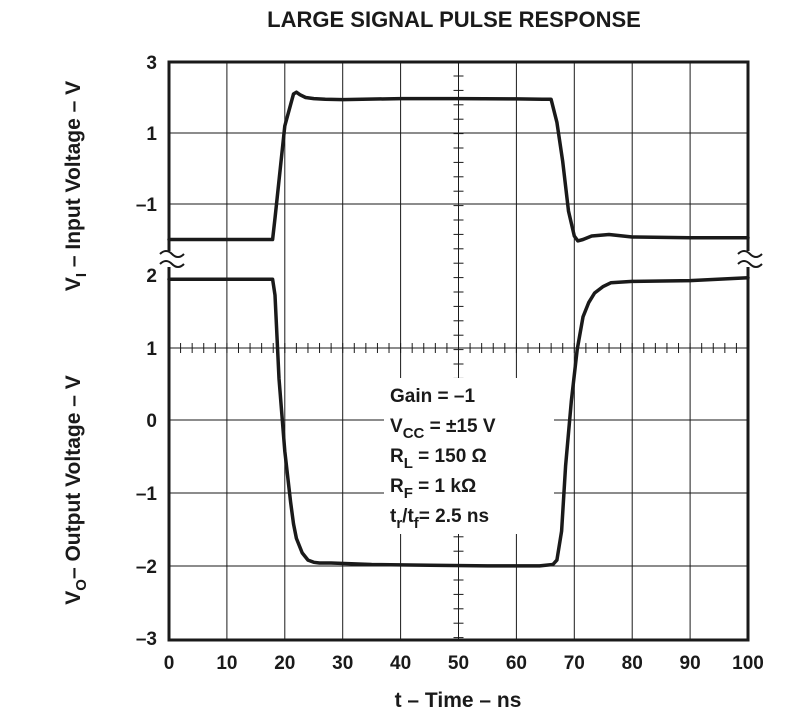 This screenshot has height=723, width=808. I want to click on annotation-tr-main: t, so click(393, 516).